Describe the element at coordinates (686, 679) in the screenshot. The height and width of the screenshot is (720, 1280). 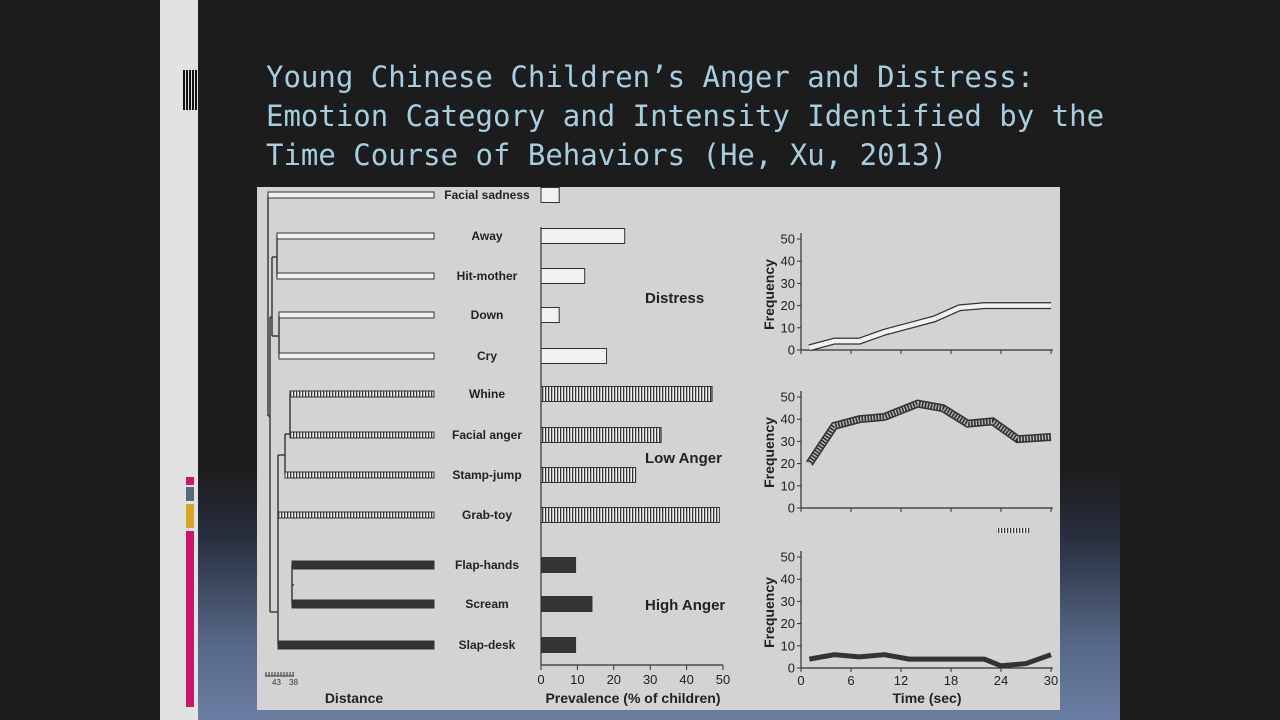
I see `prevalence-tick-label: 40` at that location.